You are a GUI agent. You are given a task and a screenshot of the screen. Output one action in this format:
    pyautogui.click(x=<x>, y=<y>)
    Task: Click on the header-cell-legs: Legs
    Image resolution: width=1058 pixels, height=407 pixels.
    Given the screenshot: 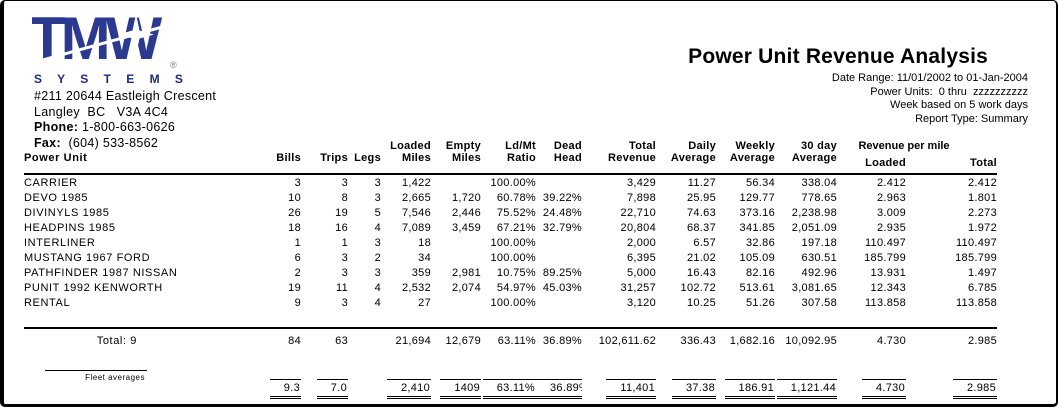 What is the action you would take?
    pyautogui.click(x=364, y=163)
    